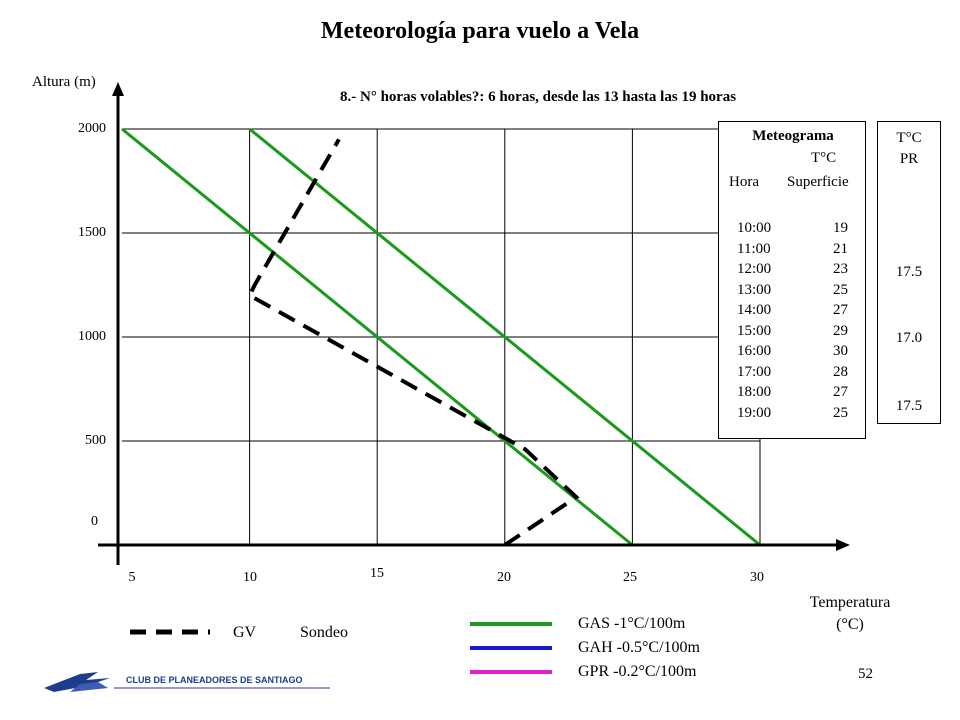 The image size is (960, 720). Describe the element at coordinates (840, 371) in the screenshot. I see `meteogram-temp-cell: 28` at that location.